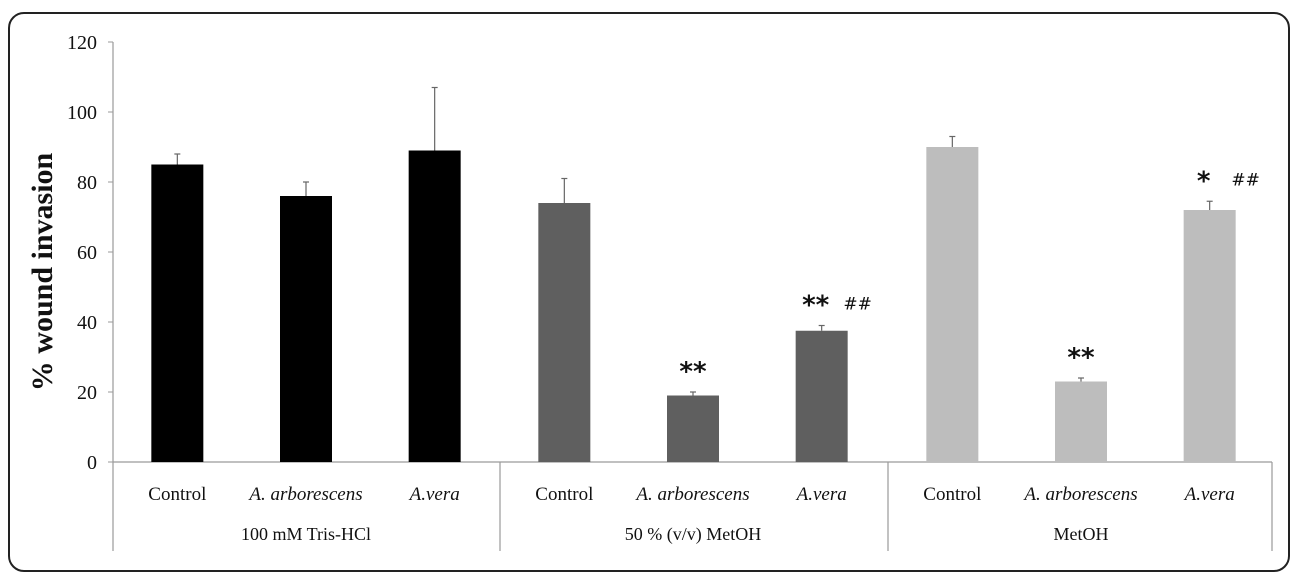 The height and width of the screenshot is (572, 1290). What do you see at coordinates (87, 183) in the screenshot?
I see `y-tick-label: 80` at bounding box center [87, 183].